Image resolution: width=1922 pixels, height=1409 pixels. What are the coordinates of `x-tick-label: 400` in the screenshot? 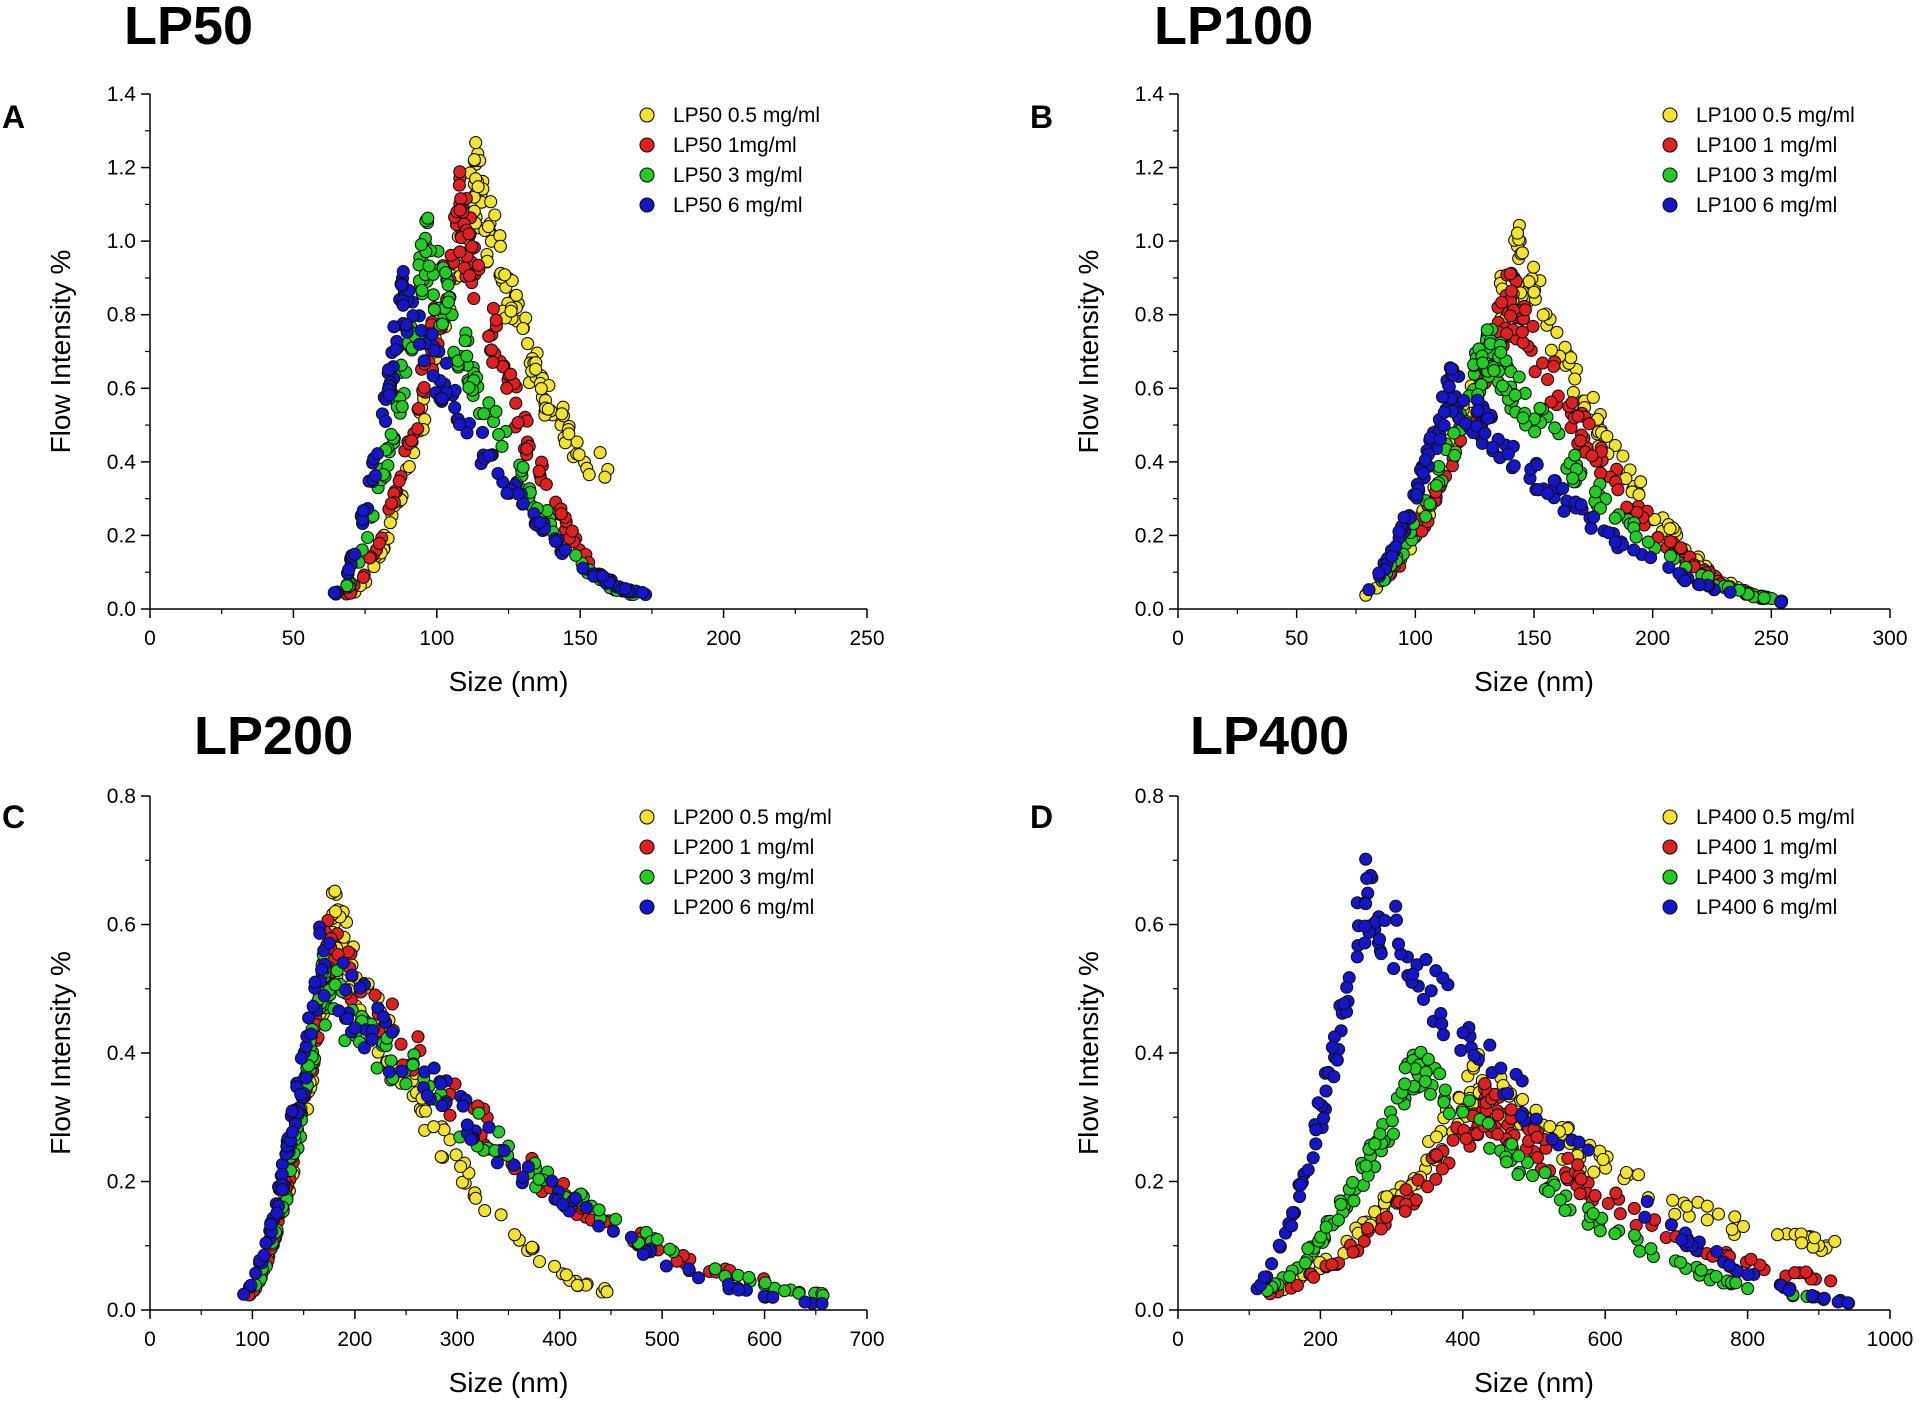 It's located at (1462, 1339).